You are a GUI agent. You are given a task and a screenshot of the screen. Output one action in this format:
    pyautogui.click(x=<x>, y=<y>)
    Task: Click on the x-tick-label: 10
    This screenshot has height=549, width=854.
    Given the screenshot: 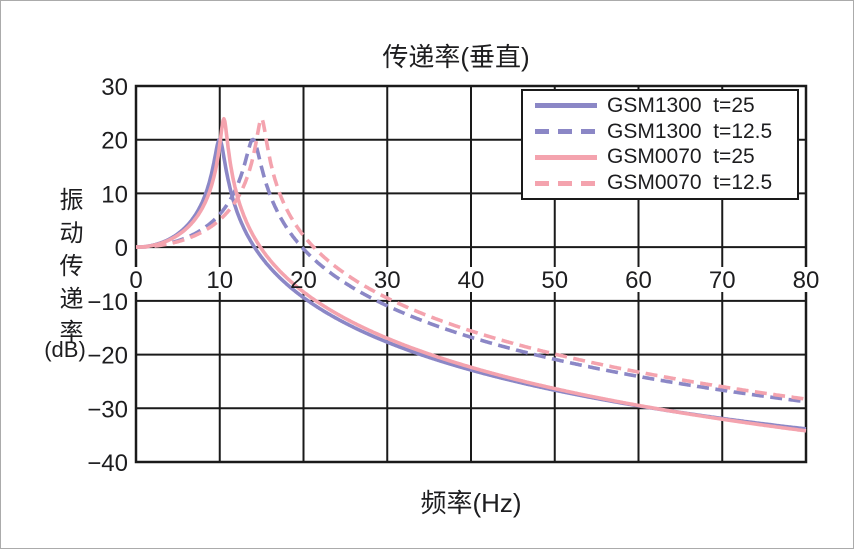 What is the action you would take?
    pyautogui.click(x=219, y=280)
    